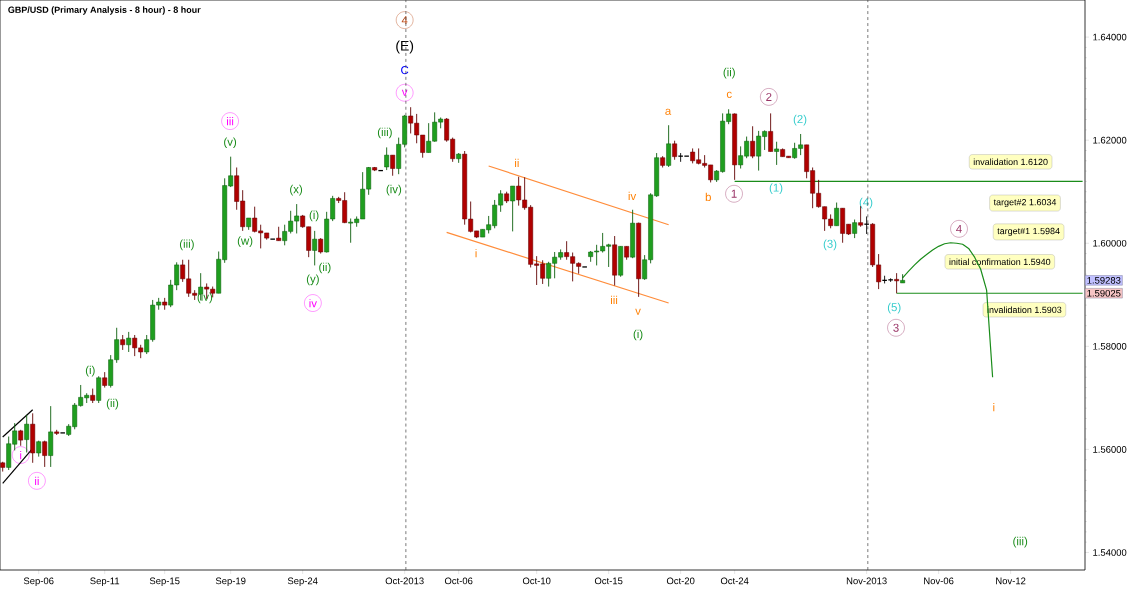  What do you see at coordinates (708, 197) in the screenshot?
I see `annotation: b` at bounding box center [708, 197].